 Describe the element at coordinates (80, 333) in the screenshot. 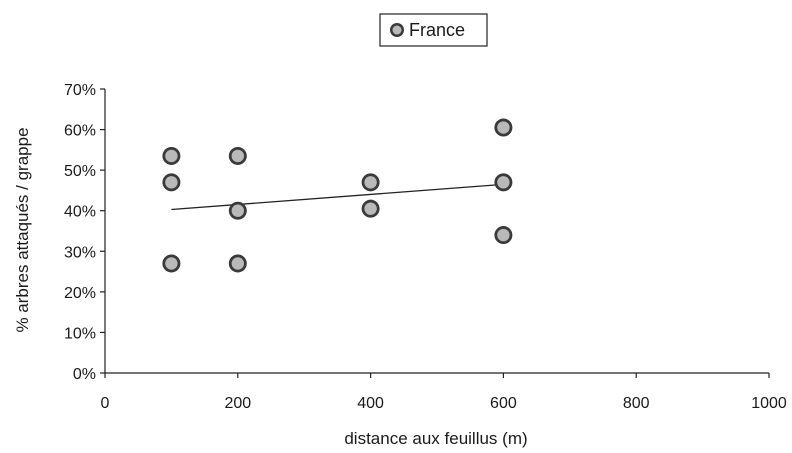

I see `y-tick-label: 10%` at that location.